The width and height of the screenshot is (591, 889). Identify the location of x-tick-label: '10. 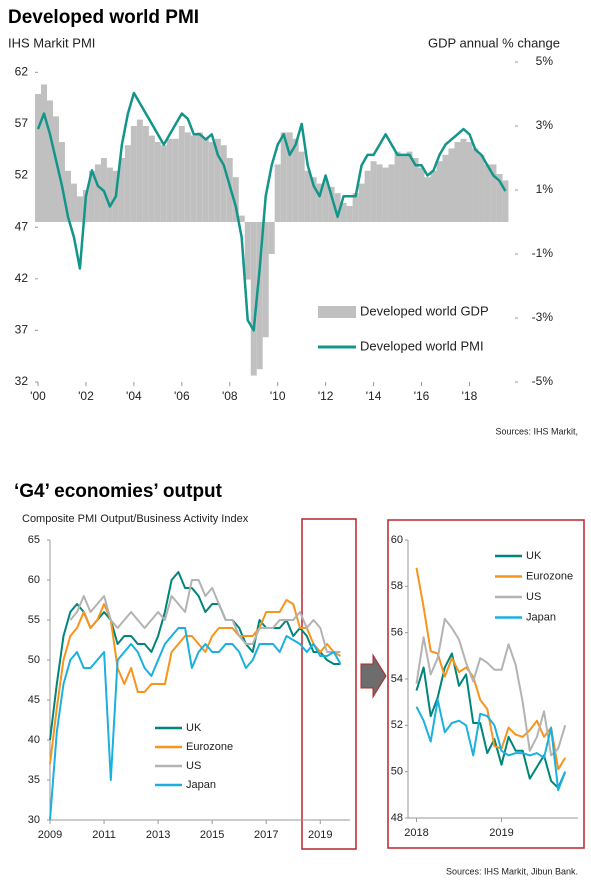
(278, 396).